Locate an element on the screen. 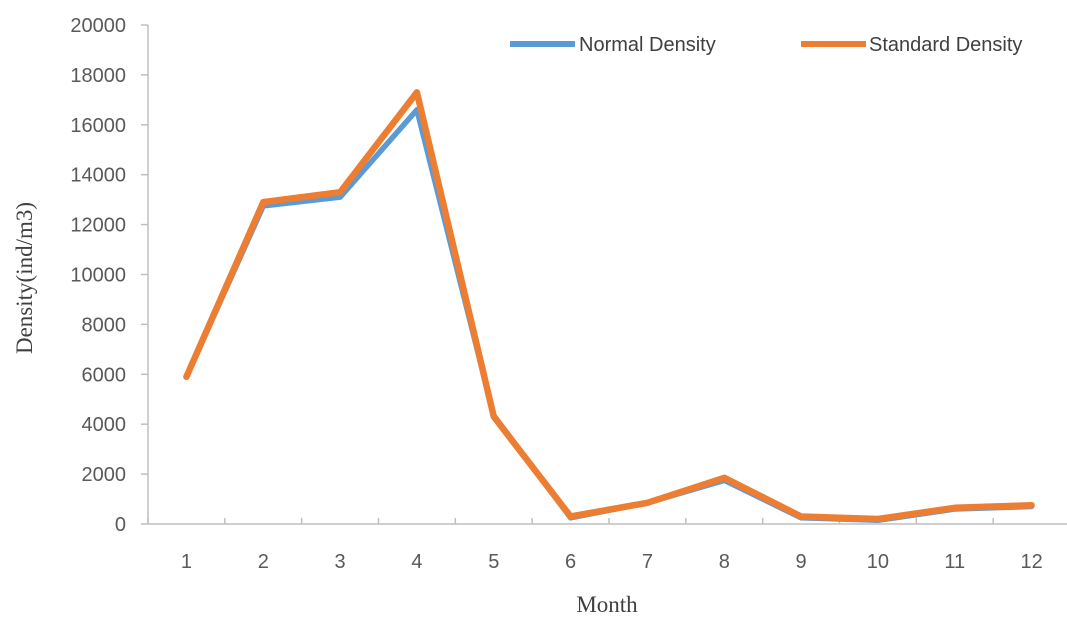  y-tick-label: 10000 is located at coordinates (98, 276).